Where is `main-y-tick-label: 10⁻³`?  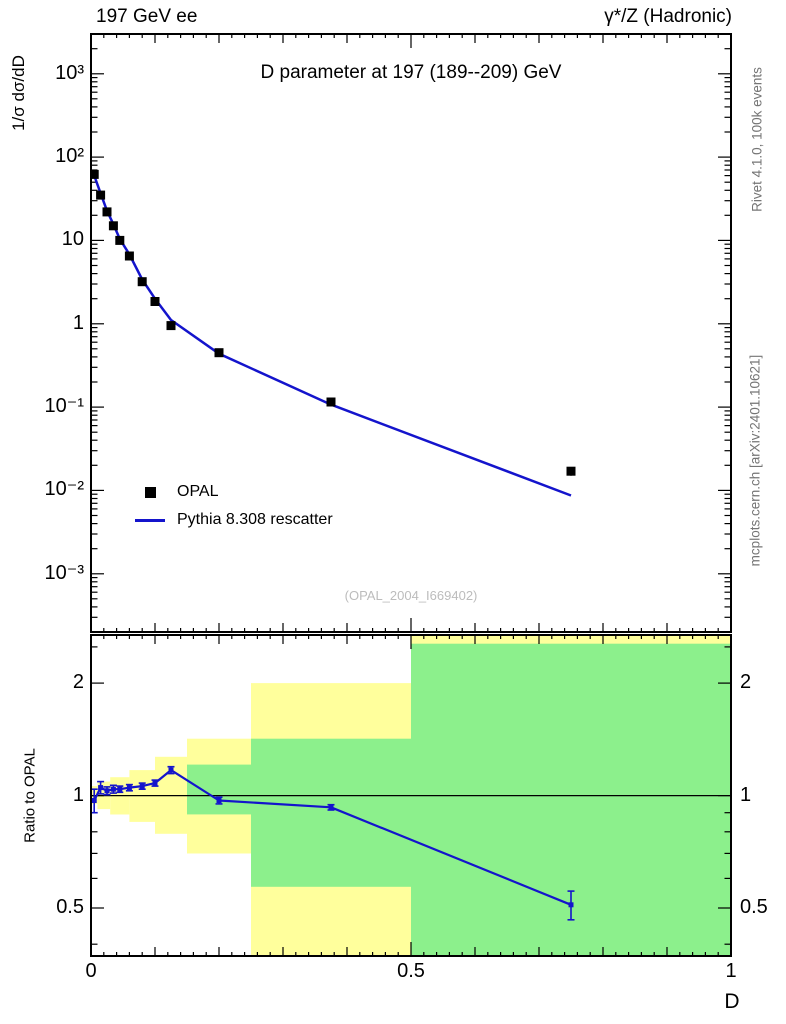 main-y-tick-label: 10⁻³ is located at coordinates (64, 572).